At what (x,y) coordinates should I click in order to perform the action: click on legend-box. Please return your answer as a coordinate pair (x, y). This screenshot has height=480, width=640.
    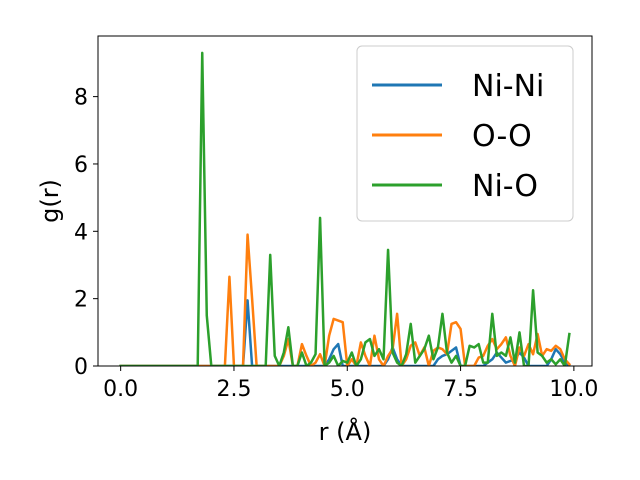
    Looking at the image, I should click on (465, 133).